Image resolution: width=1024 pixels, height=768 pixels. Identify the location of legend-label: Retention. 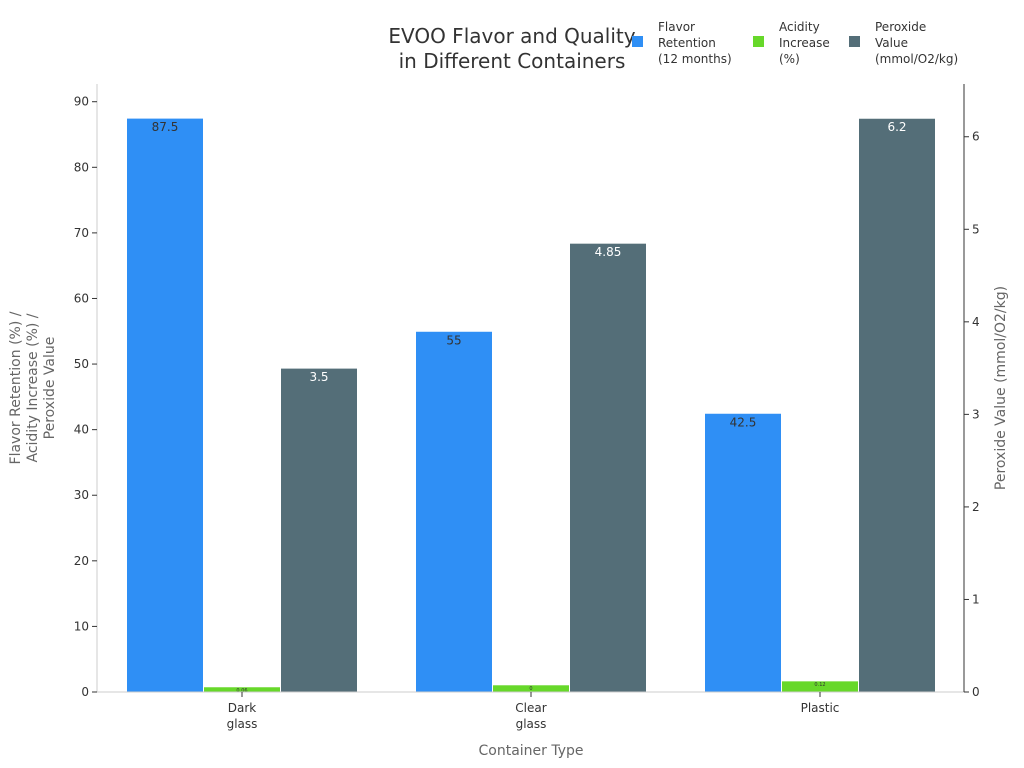
(687, 43).